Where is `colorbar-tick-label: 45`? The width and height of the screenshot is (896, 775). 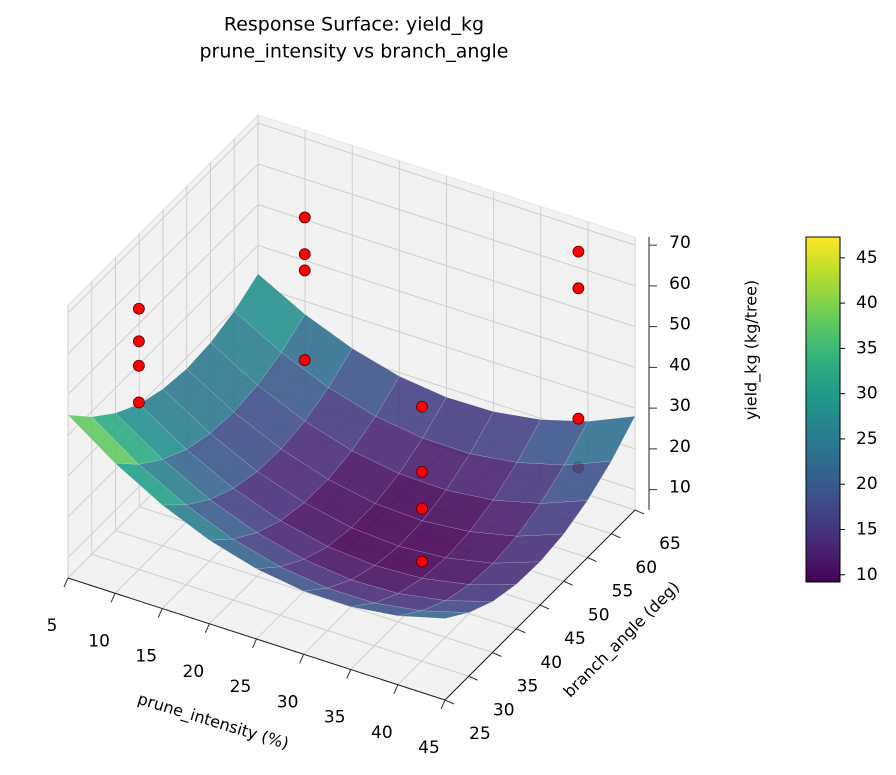 colorbar-tick-label: 45 is located at coordinates (867, 258).